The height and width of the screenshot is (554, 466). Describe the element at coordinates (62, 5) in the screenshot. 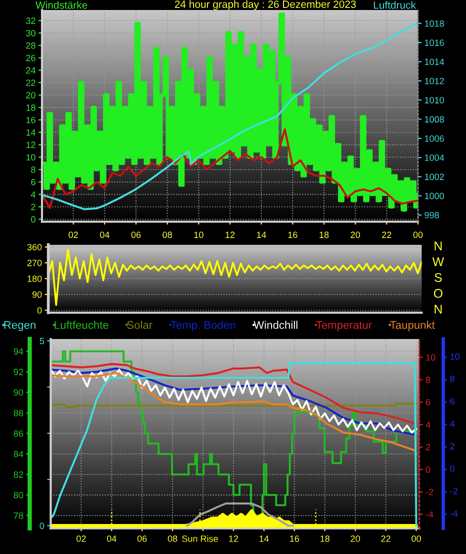

I see `y-axis-title: Windstärke` at that location.